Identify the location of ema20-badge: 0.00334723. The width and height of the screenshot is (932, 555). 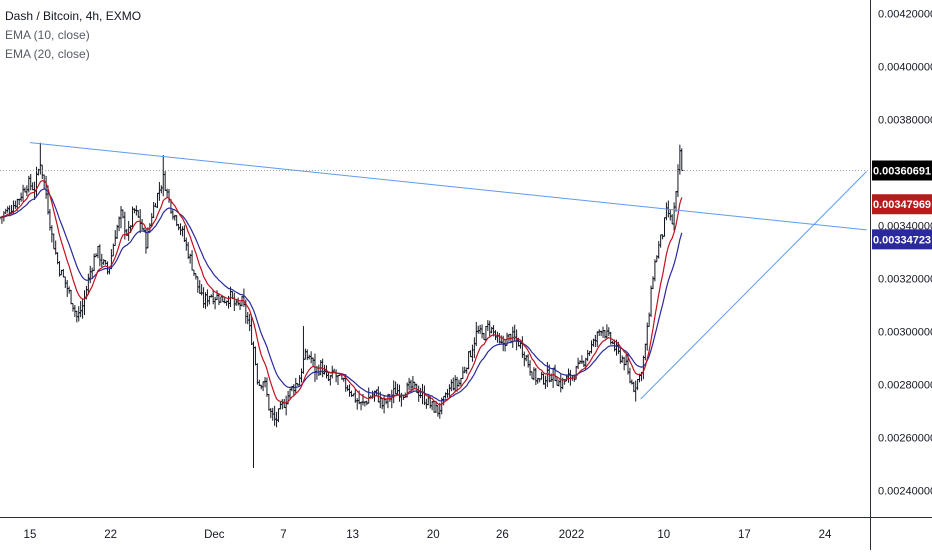
(902, 239).